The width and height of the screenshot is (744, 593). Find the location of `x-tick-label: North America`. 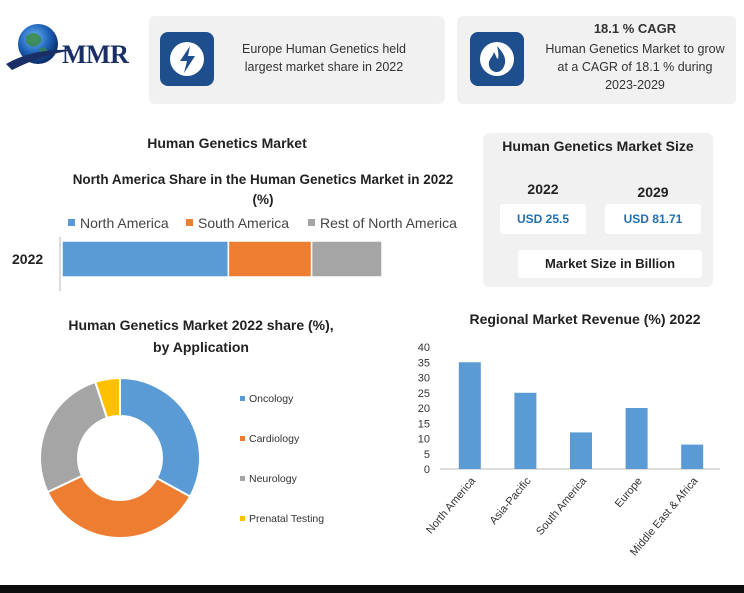

x-tick-label: North America is located at coordinates (451, 506).